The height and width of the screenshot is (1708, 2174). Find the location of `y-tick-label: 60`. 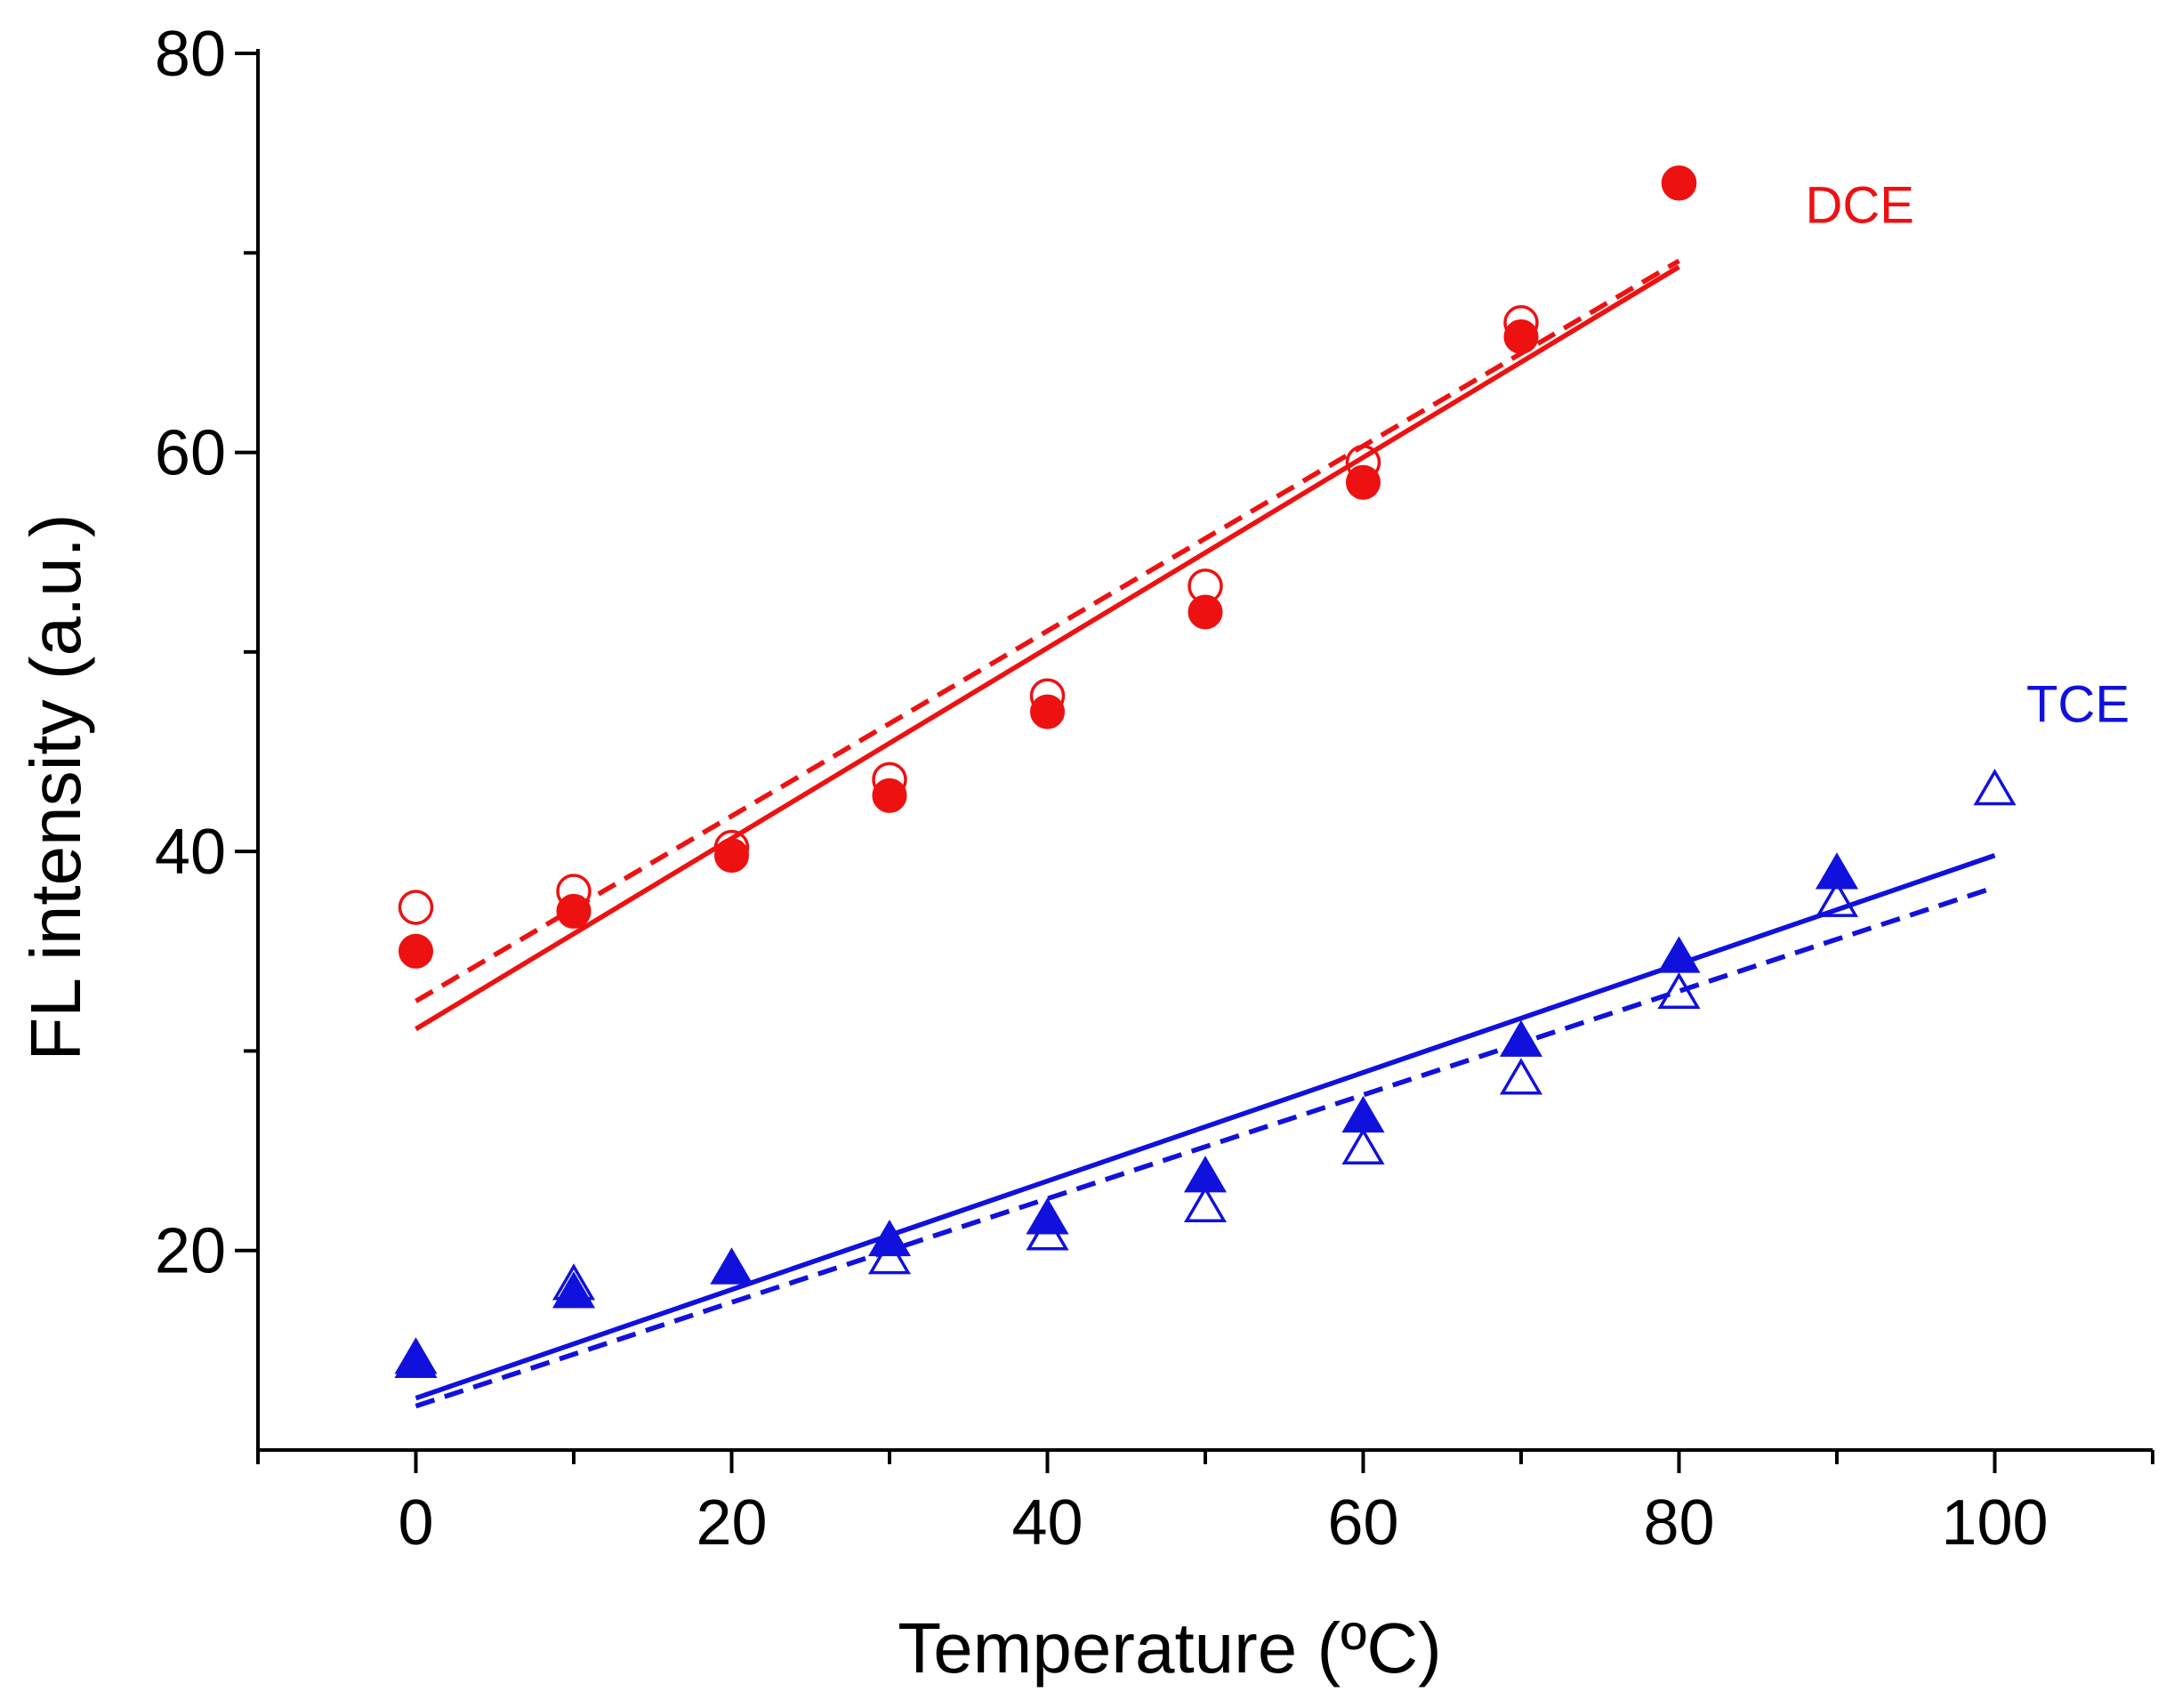

y-tick-label: 60 is located at coordinates (190, 453).